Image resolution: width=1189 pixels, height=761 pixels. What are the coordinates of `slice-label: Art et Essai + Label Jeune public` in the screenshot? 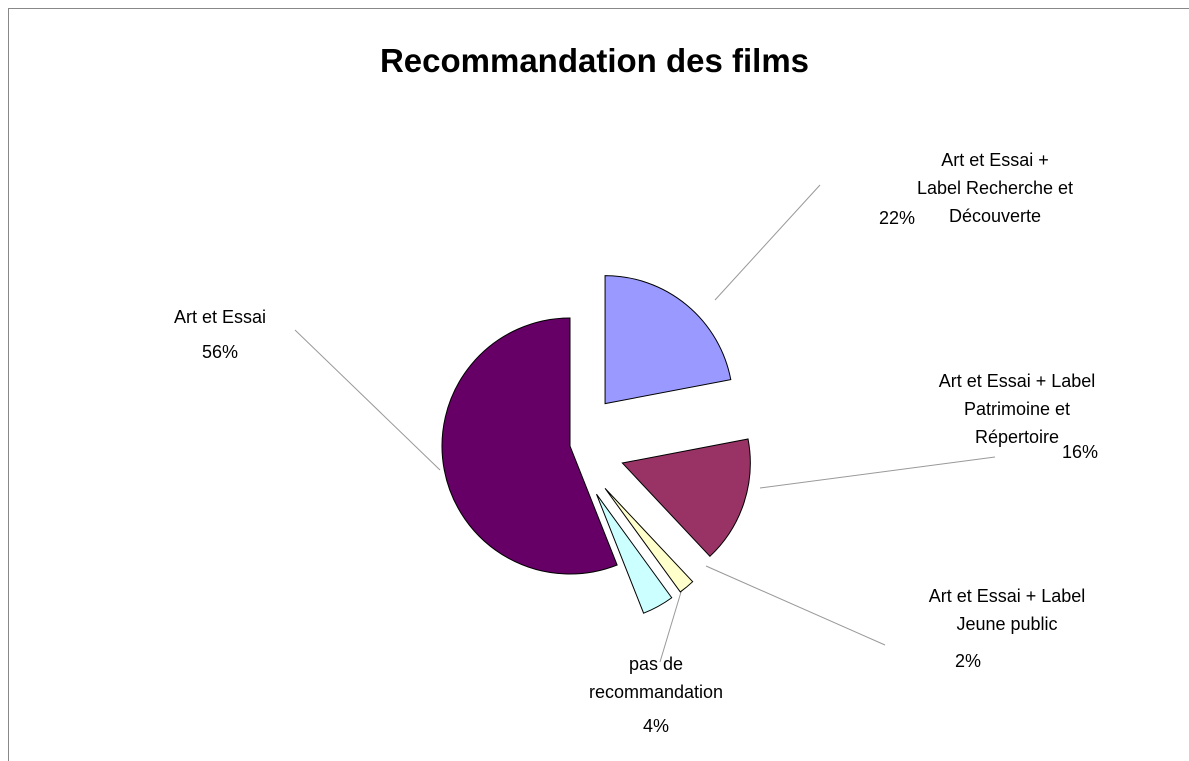 It's located at (1007, 610).